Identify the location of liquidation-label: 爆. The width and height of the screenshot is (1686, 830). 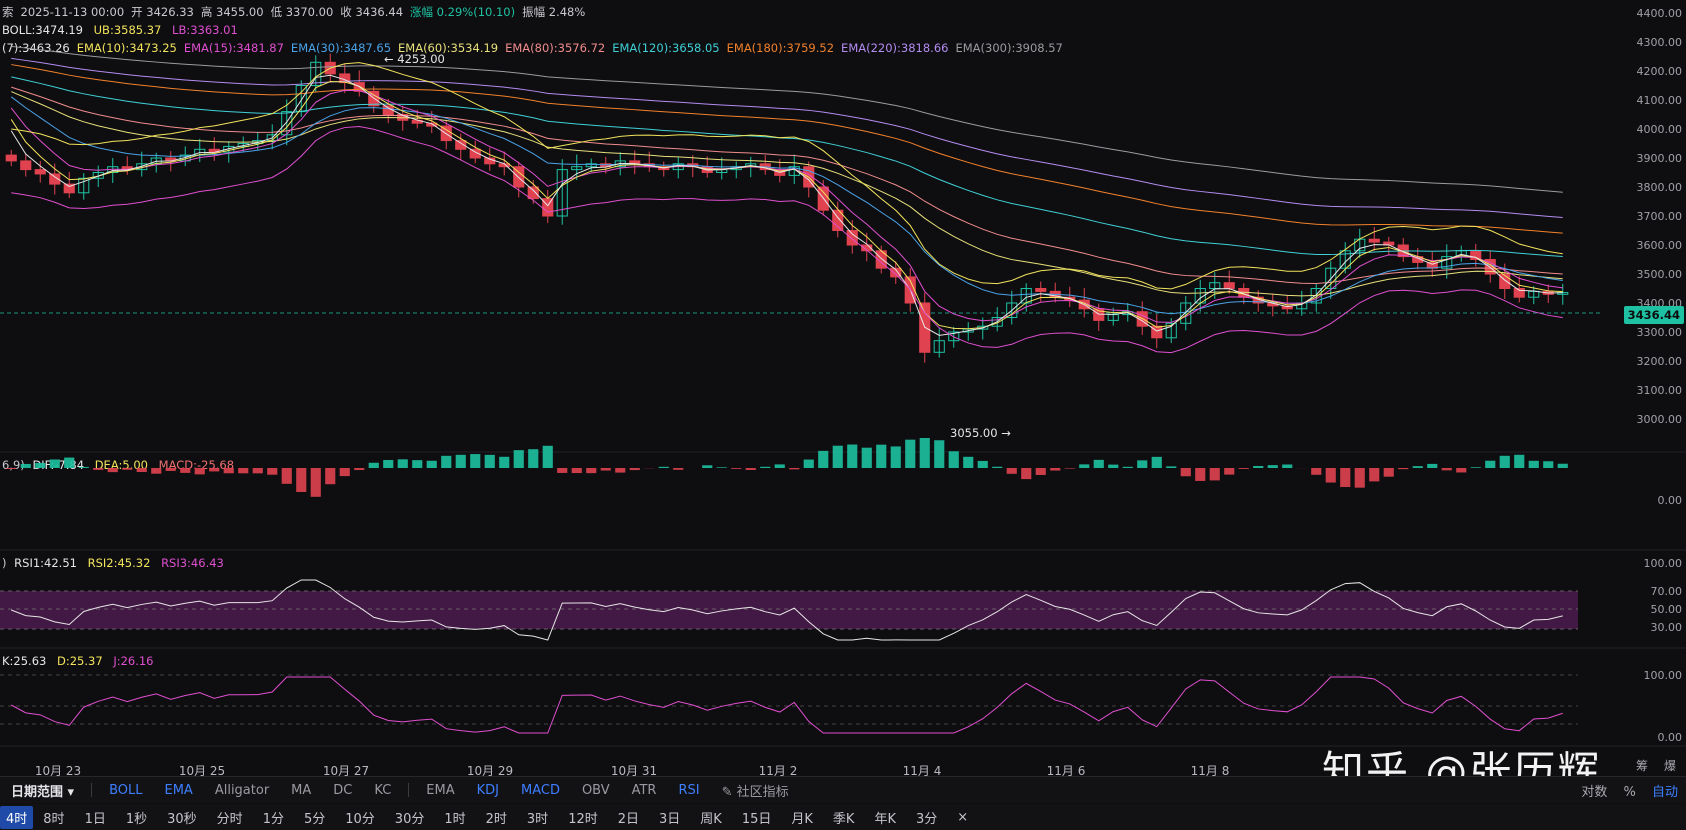
(1670, 766).